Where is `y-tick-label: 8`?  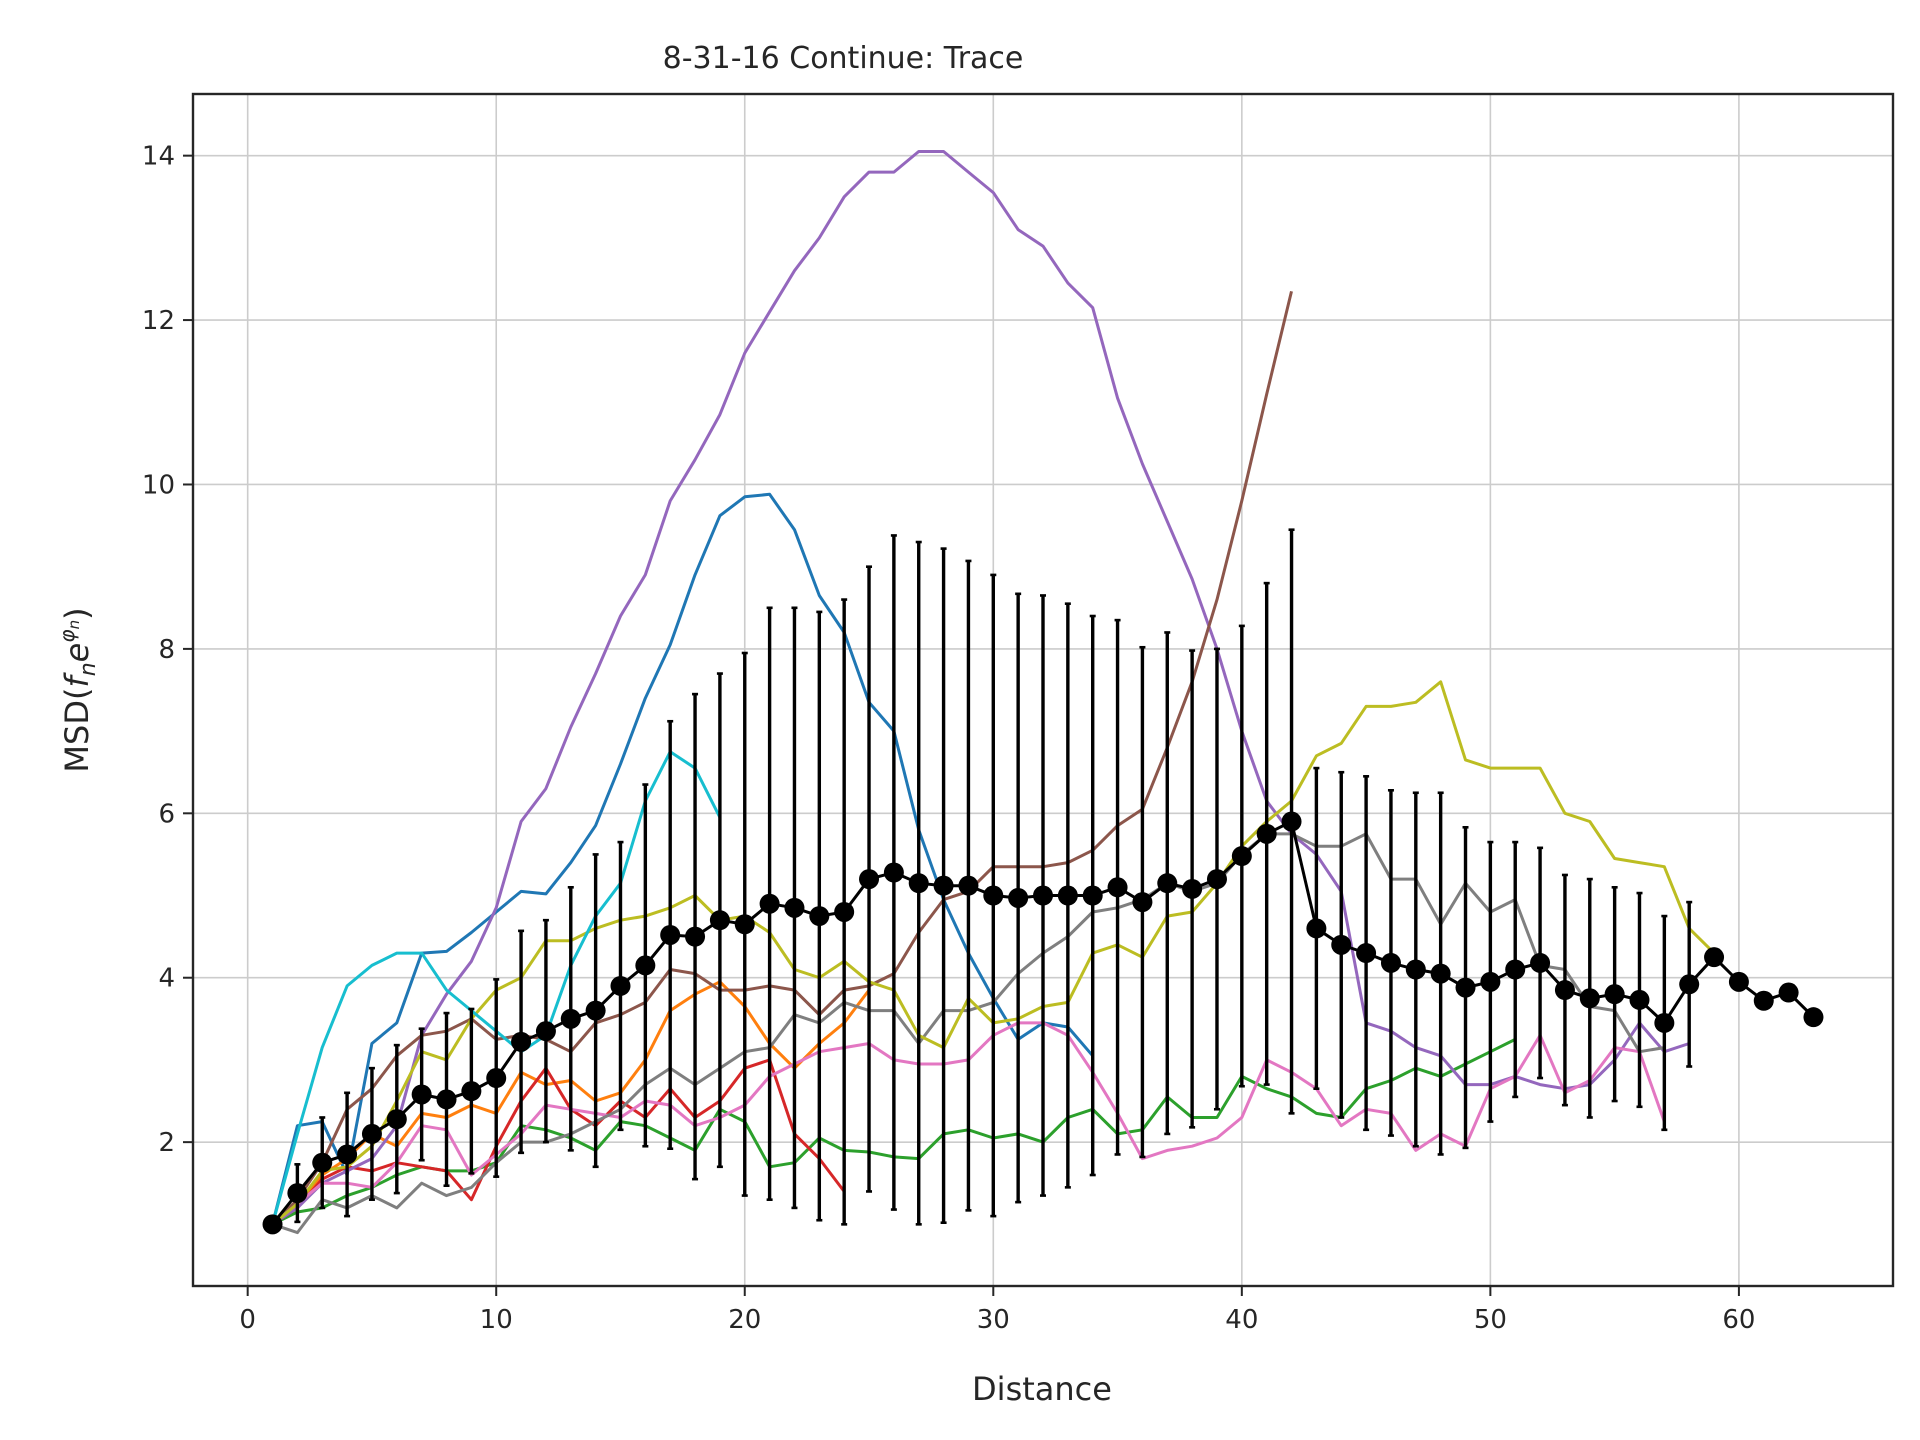 y-tick-label: 8 is located at coordinates (166, 650).